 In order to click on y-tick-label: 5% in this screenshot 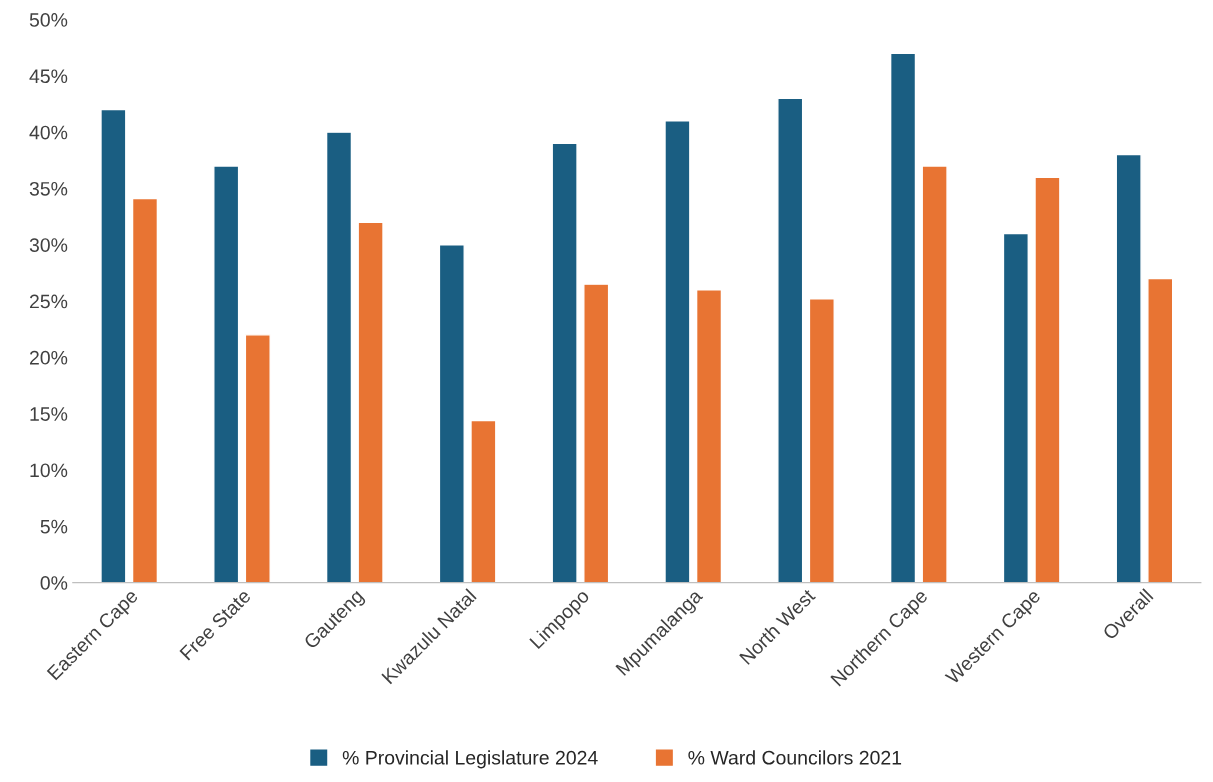, I will do `click(54, 526)`.